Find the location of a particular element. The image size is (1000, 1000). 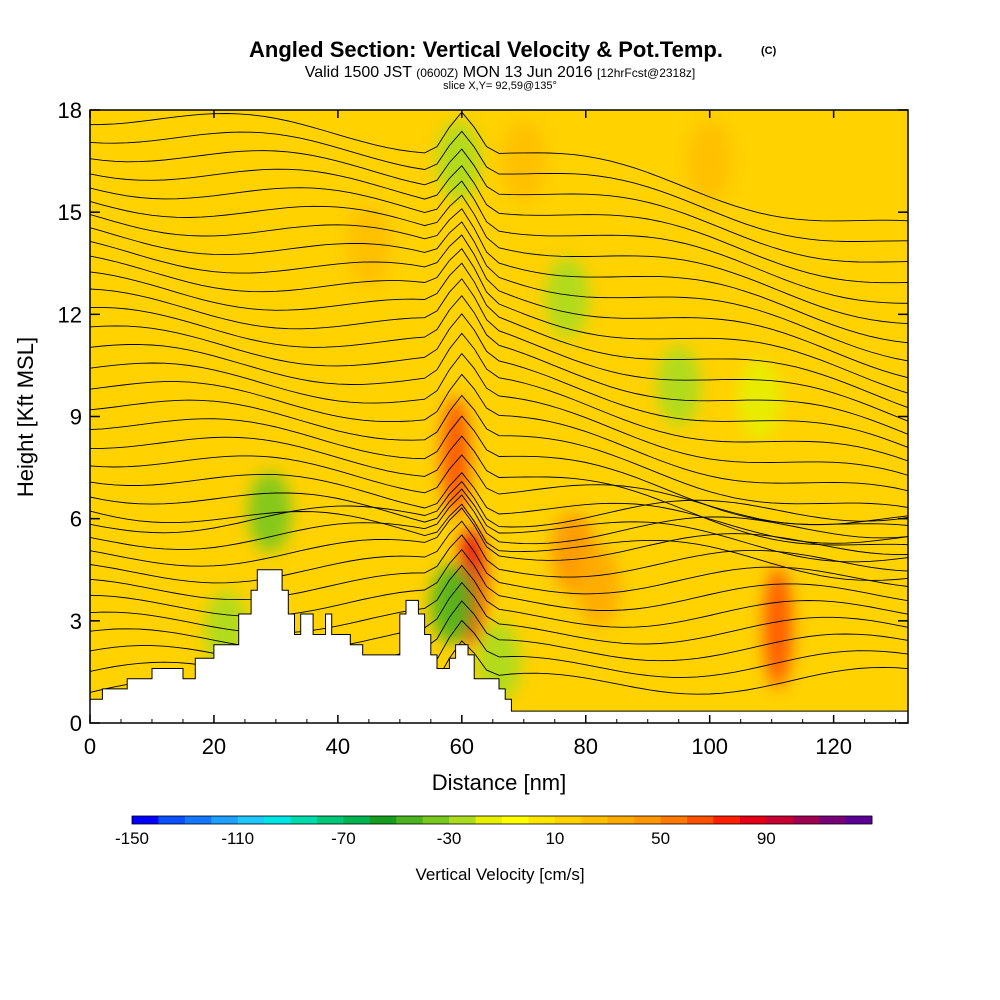

x-tick-label-80: 80 is located at coordinates (586, 746).